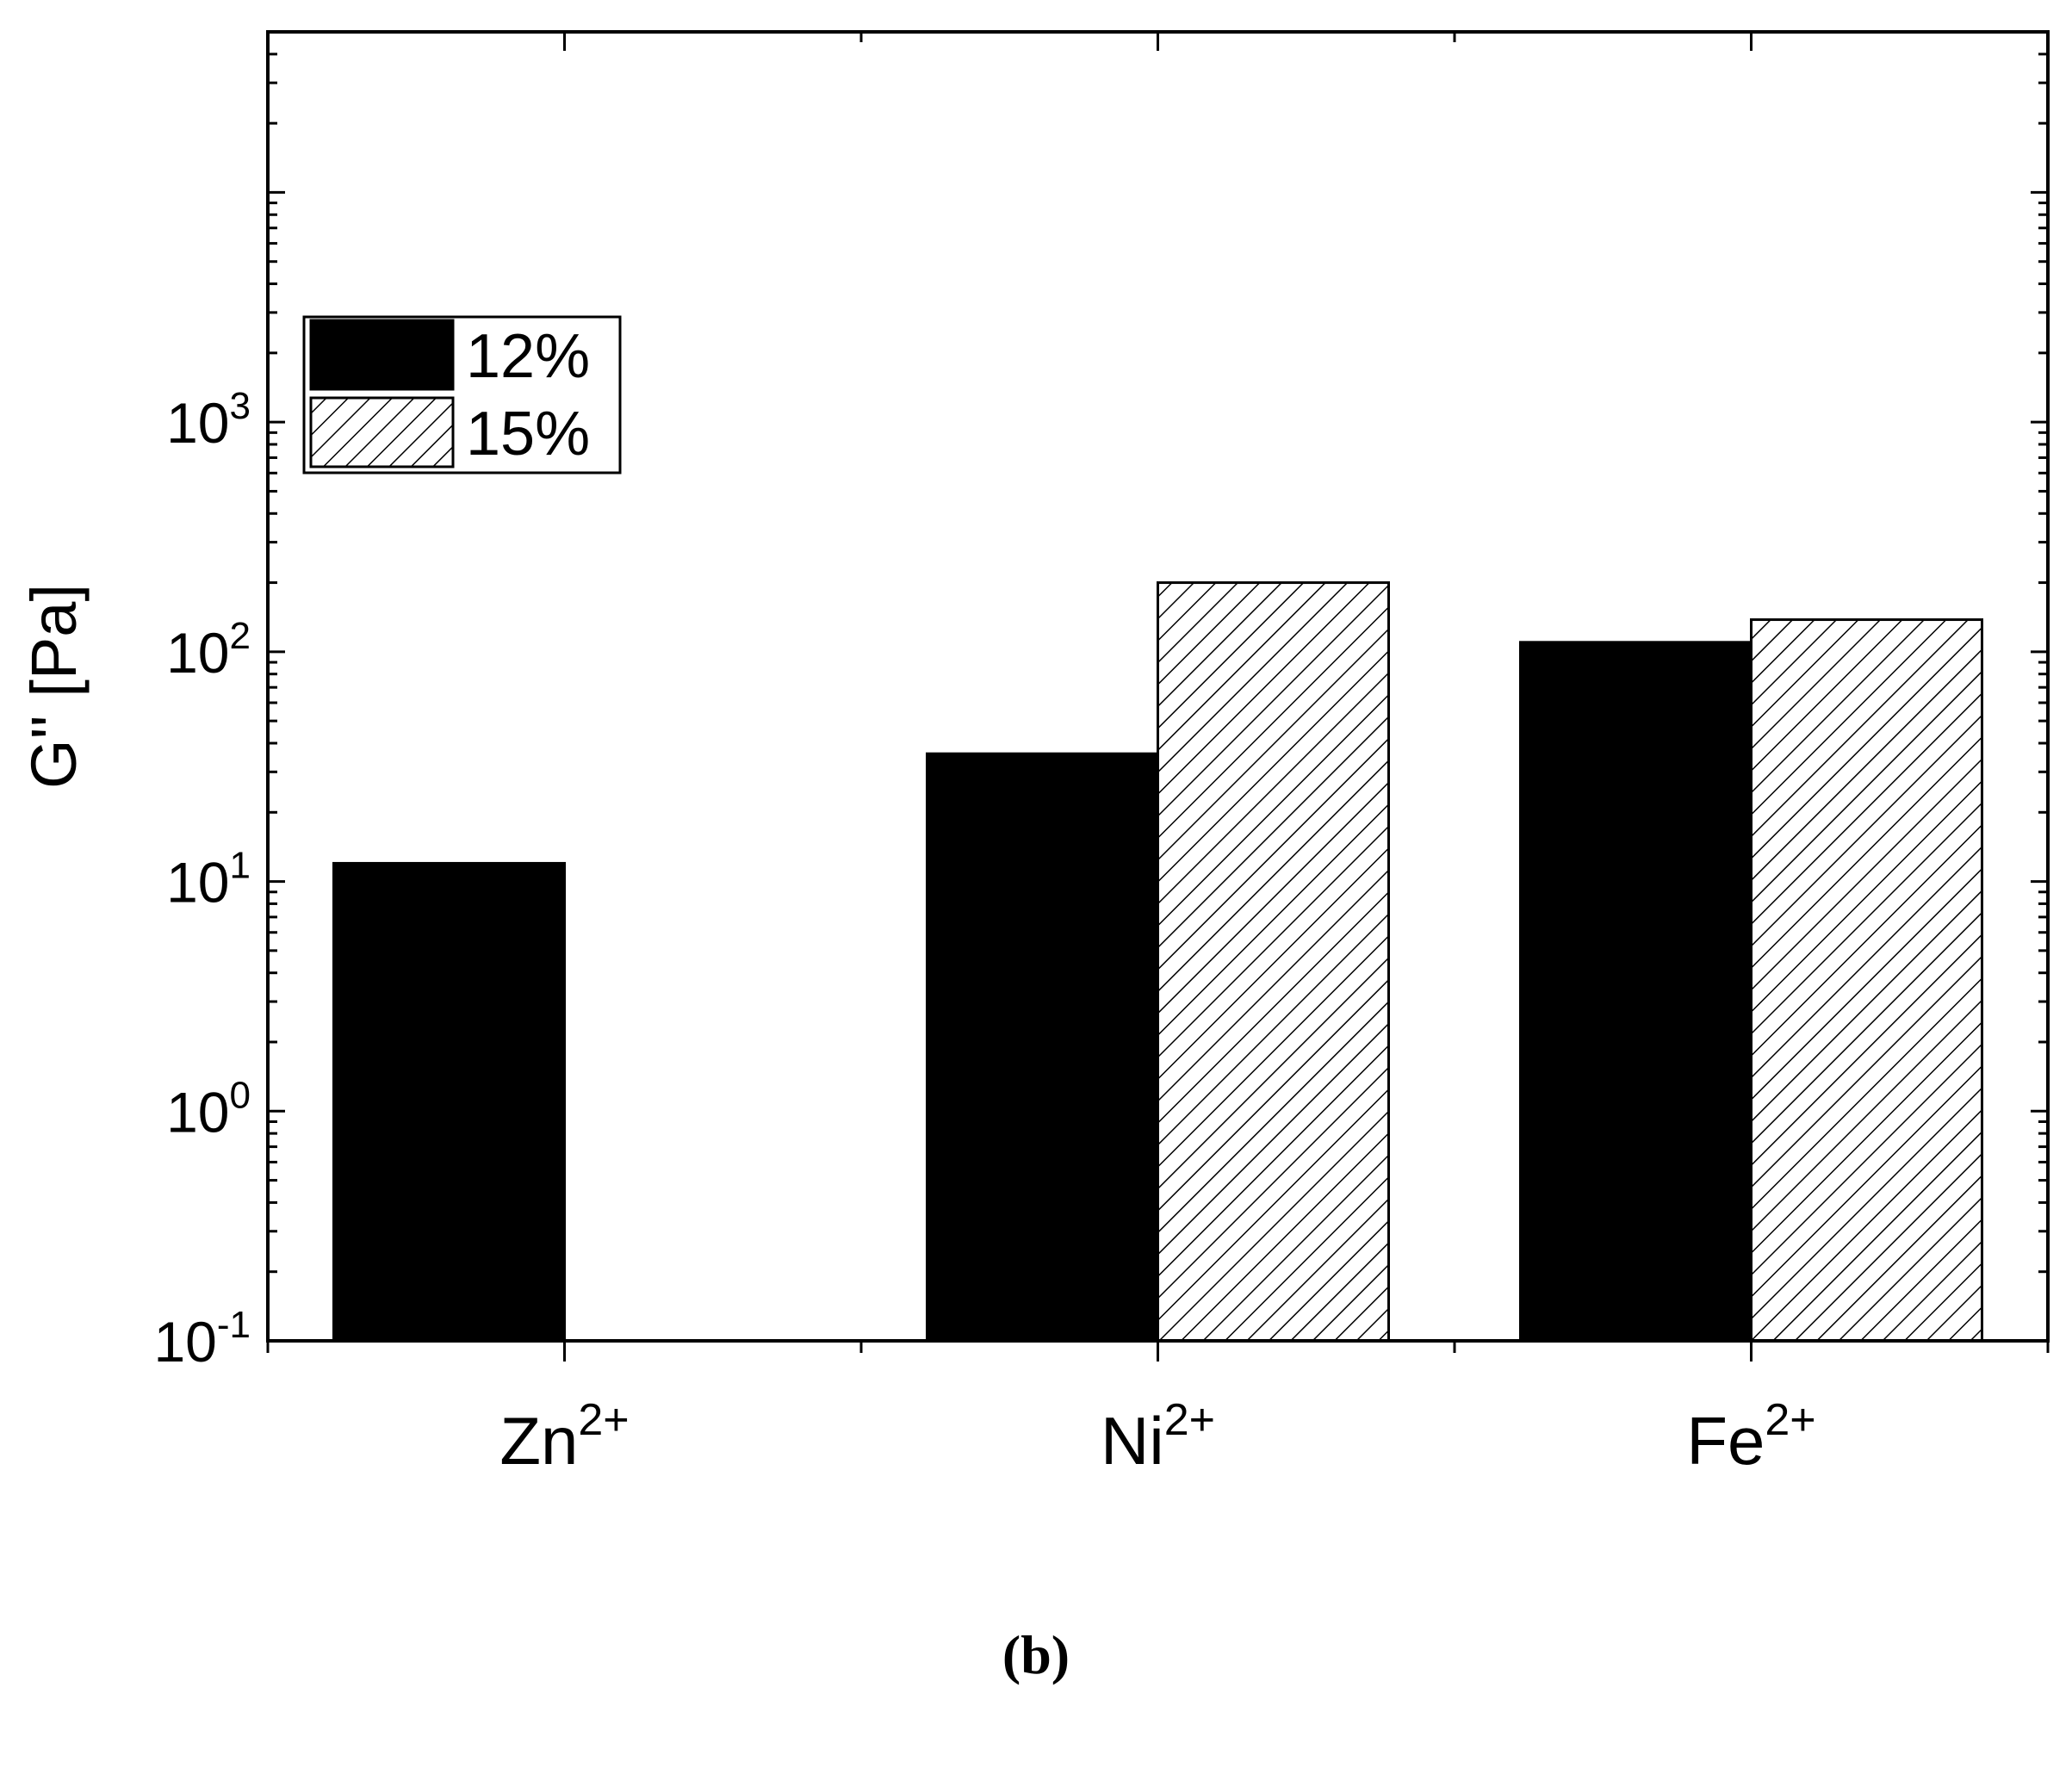 The height and width of the screenshot is (1774, 2072). I want to click on legend-label-12pct: 12%, so click(528, 357).